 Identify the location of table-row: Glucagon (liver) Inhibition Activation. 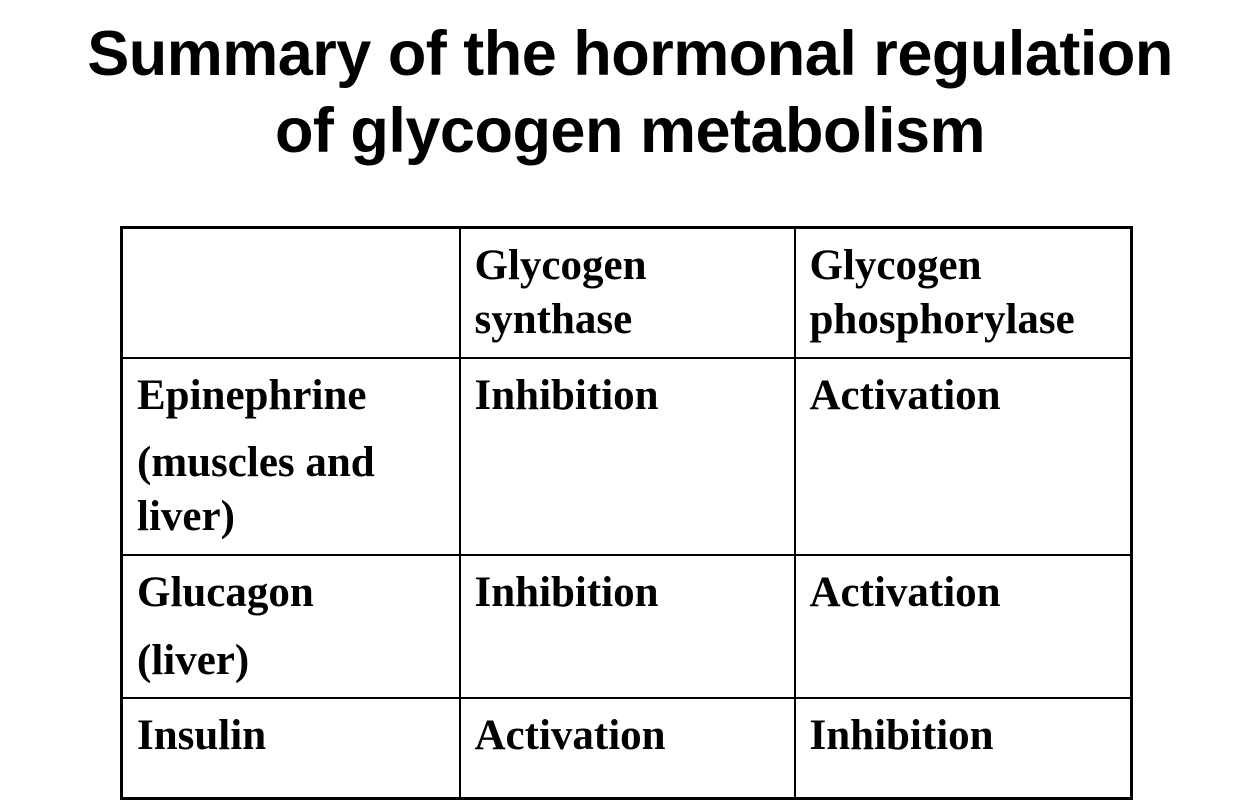
(626, 626).